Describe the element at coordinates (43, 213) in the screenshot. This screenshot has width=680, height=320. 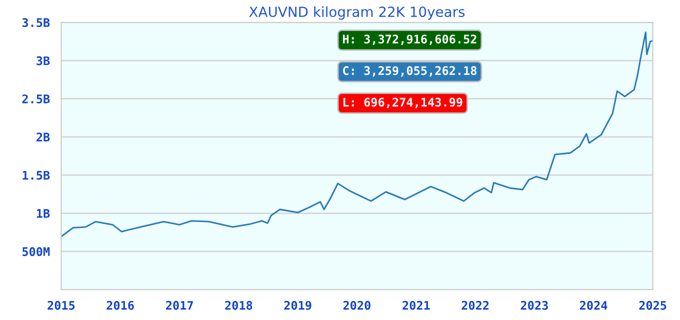
I see `y-tick-label: 1B` at that location.